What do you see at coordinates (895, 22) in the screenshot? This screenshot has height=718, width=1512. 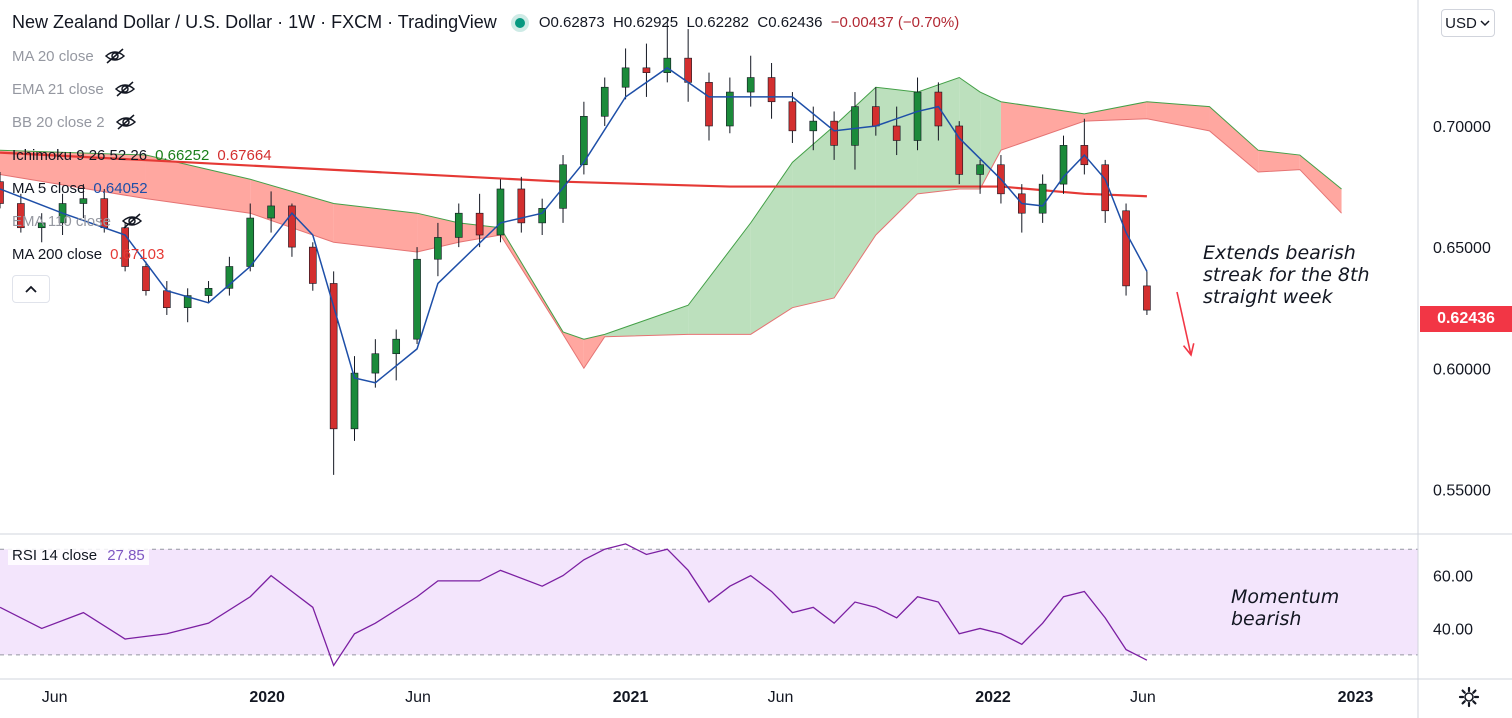 I see `ohlc-change: −0.00437 (−0.70%)` at bounding box center [895, 22].